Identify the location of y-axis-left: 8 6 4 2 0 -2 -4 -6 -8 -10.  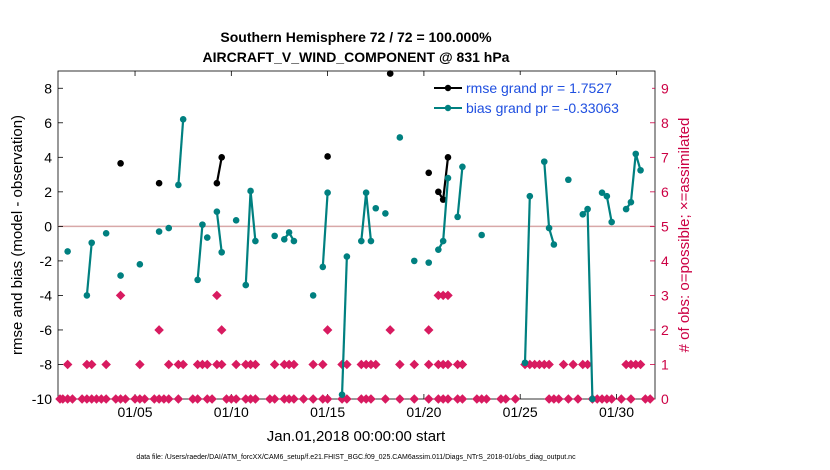
(47, 243).